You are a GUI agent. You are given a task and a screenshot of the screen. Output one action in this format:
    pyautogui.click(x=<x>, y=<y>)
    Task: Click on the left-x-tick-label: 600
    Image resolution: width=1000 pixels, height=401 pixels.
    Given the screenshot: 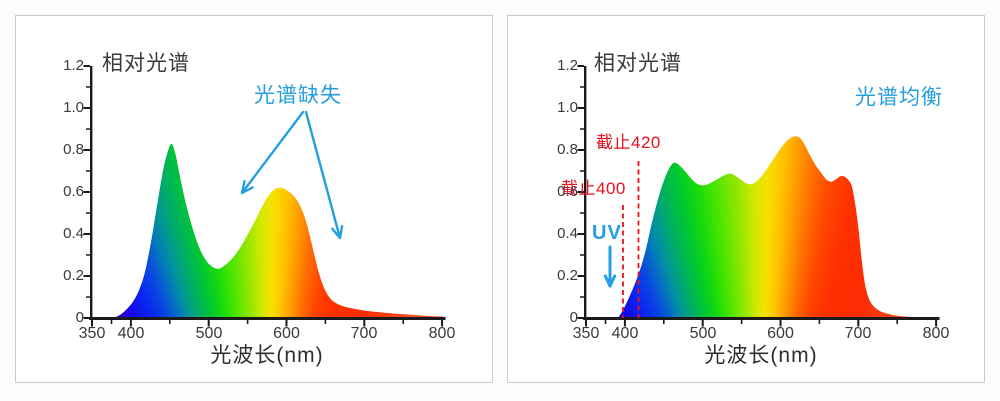 What is the action you would take?
    pyautogui.click(x=286, y=333)
    